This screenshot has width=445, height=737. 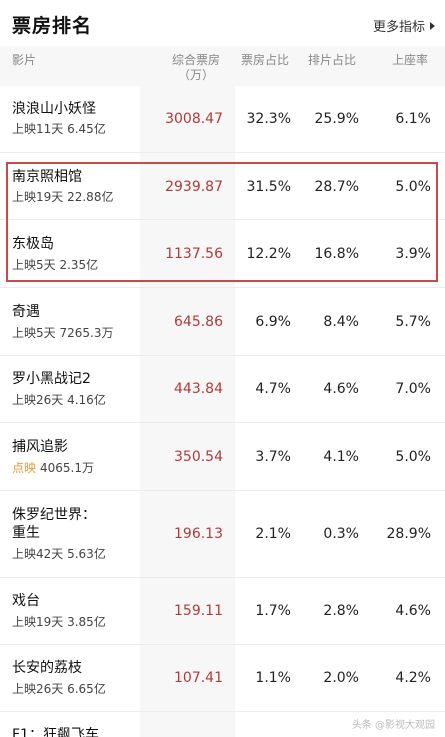 I want to click on film-sub: 上映11天 6.45亿, so click(x=59, y=129).